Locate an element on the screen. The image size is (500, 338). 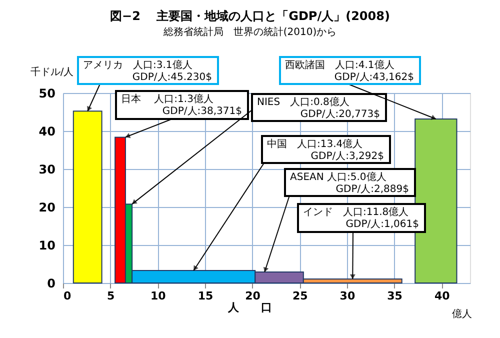
x-tick-label: 10 is located at coordinates (158, 296).